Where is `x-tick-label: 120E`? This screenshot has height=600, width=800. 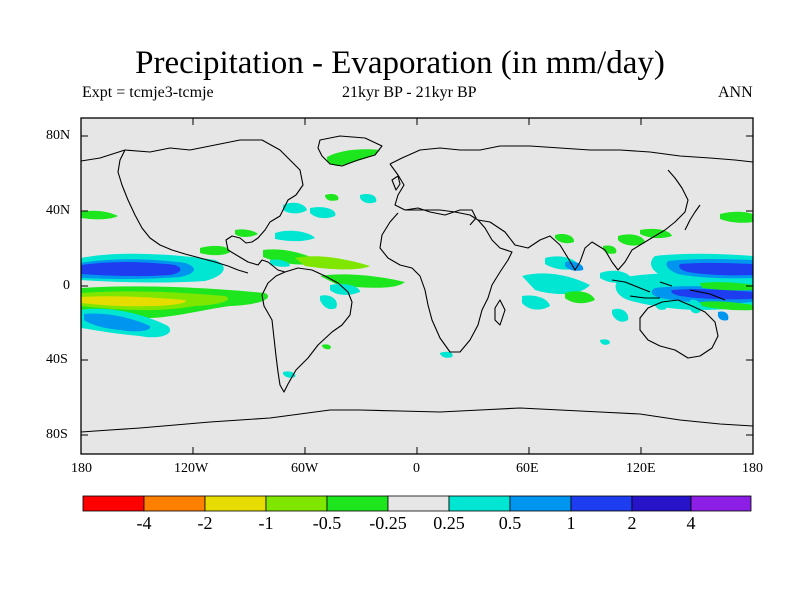
x-tick-label: 120E is located at coordinates (641, 468).